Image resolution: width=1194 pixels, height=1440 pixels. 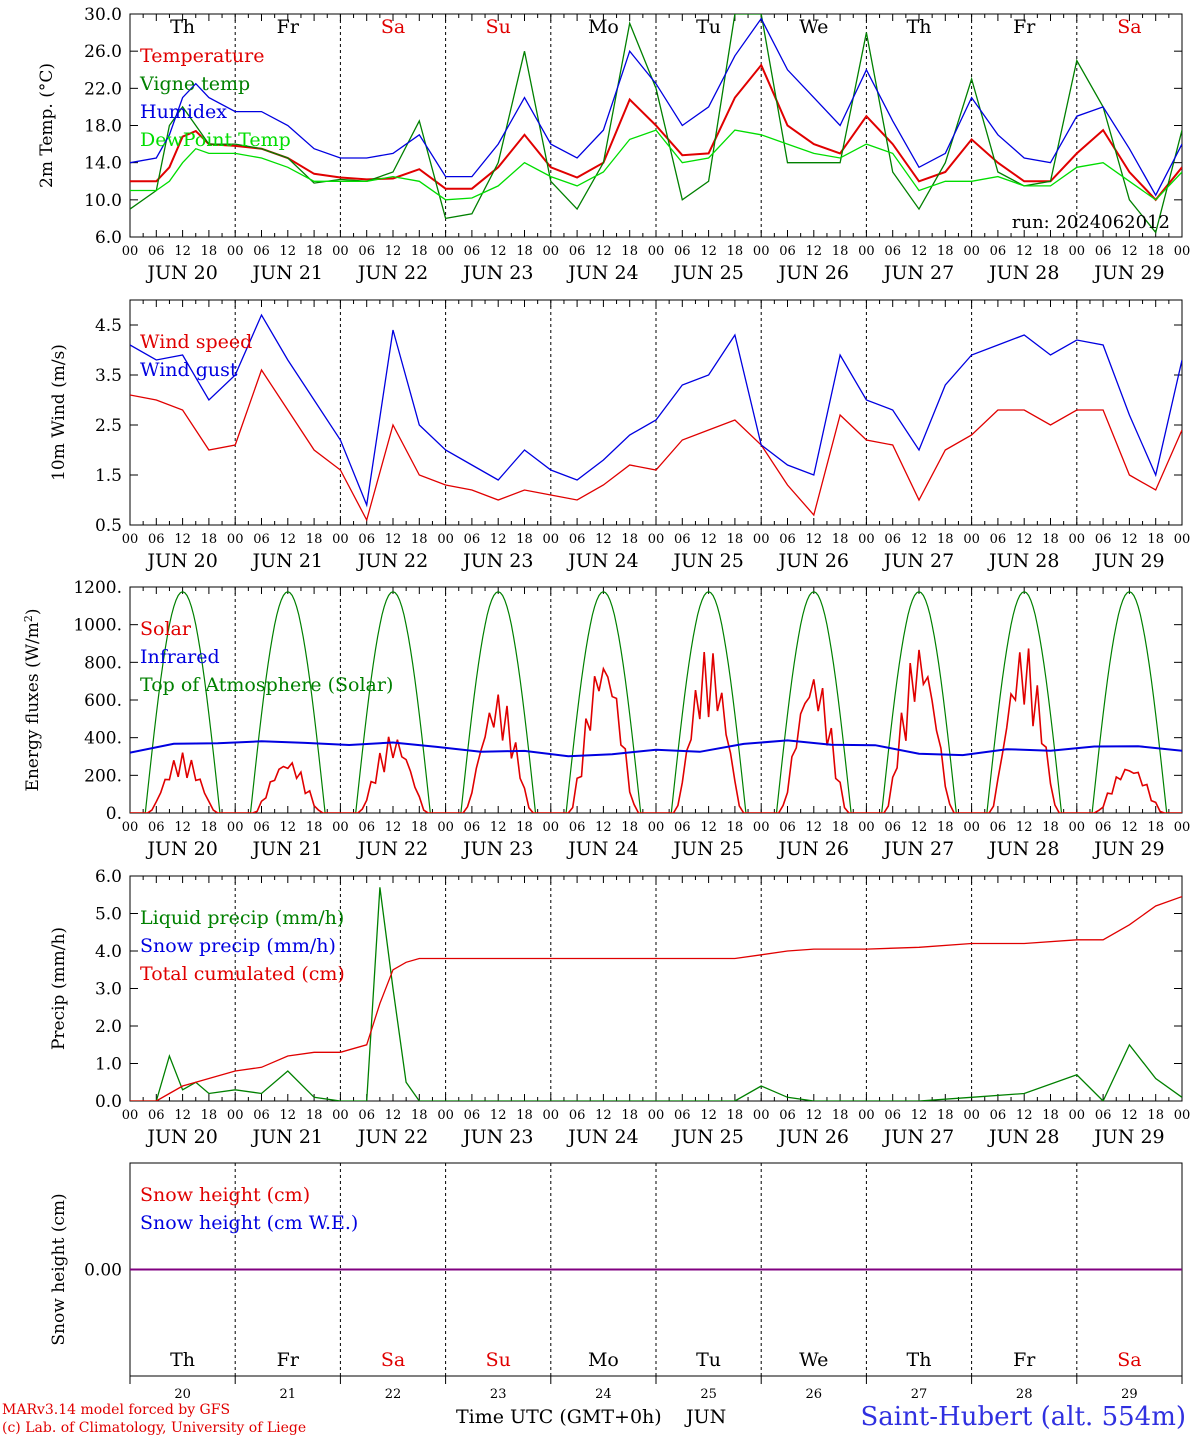 I want to click on day-number-label: 20, so click(x=182, y=1393).